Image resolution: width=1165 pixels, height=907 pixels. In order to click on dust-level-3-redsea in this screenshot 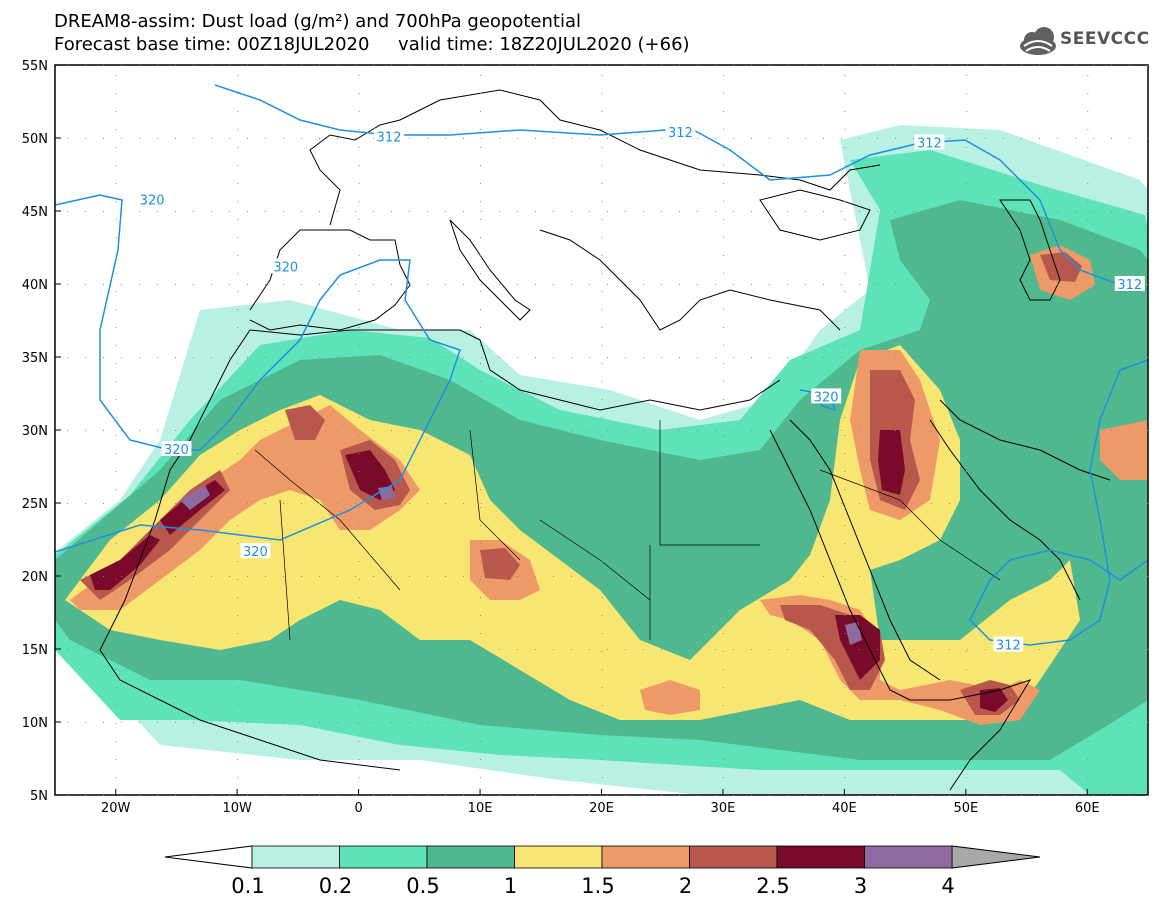, I will do `click(853, 633)`.